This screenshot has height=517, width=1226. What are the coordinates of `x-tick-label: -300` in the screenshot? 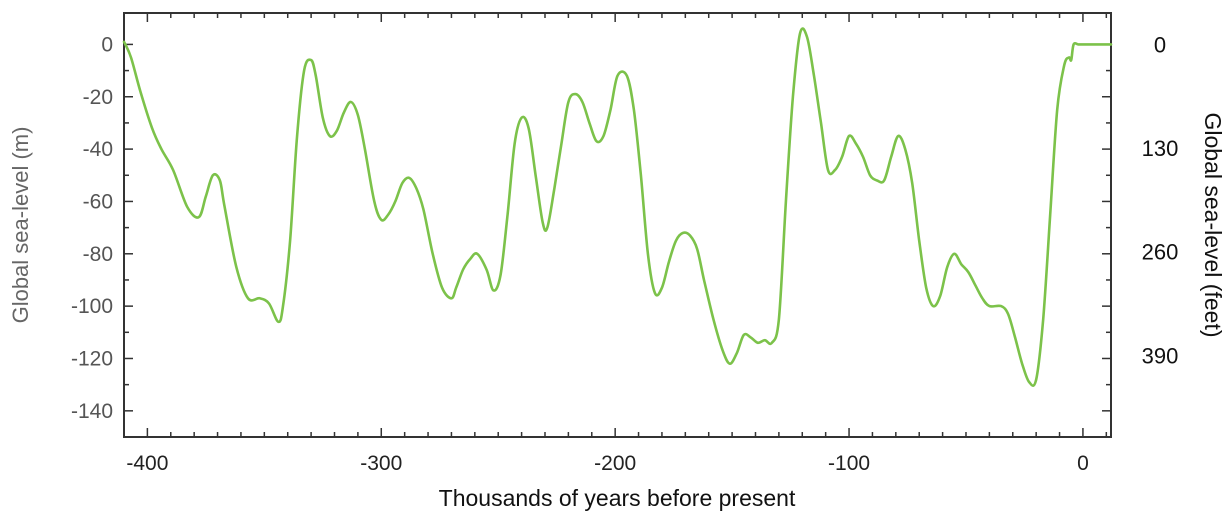 It's located at (381, 463).